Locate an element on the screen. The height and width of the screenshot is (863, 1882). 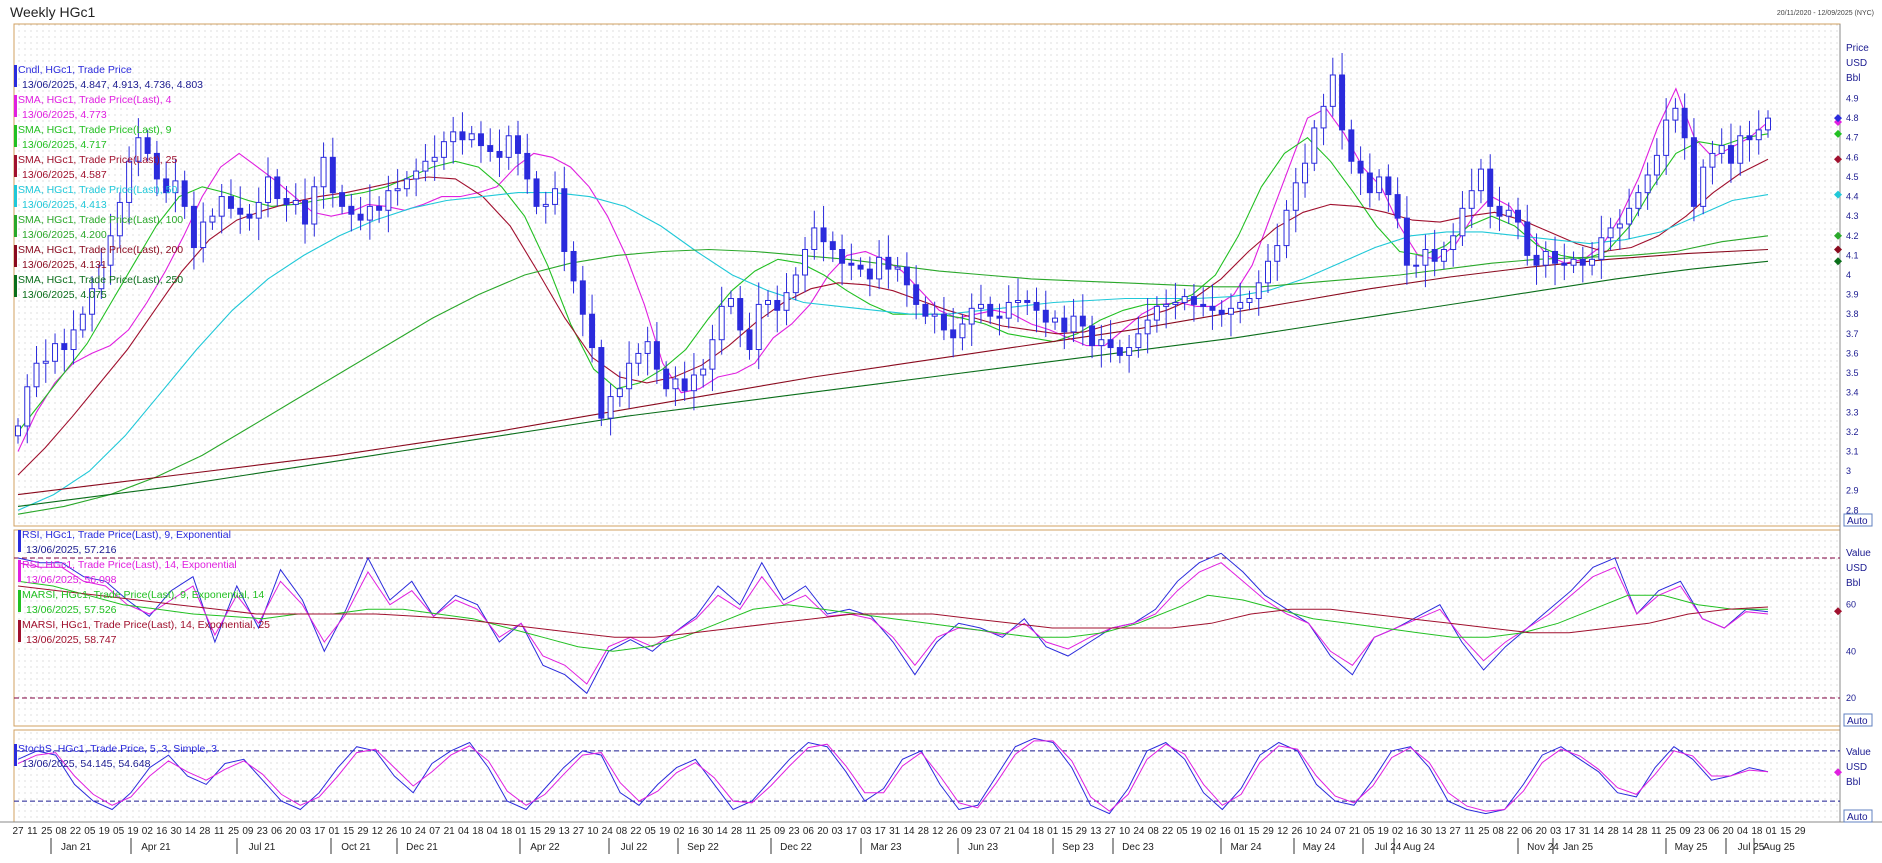
stoch-auto-button is located at coordinates (1858, 816).